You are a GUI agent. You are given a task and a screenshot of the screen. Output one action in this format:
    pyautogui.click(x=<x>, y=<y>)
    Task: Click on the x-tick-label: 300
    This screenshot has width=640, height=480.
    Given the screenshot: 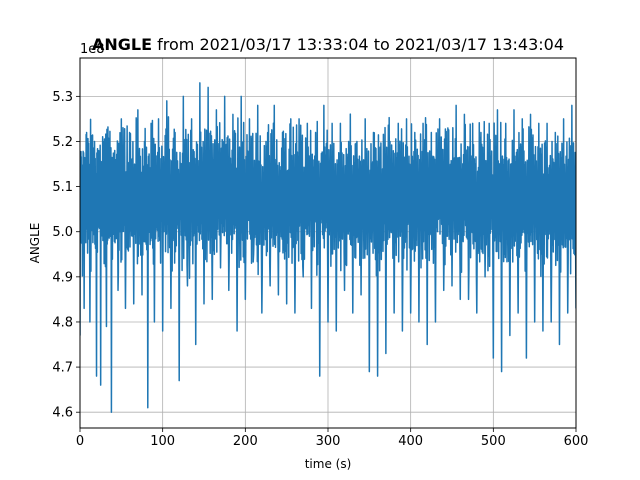 What is the action you would take?
    pyautogui.click(x=328, y=441)
    